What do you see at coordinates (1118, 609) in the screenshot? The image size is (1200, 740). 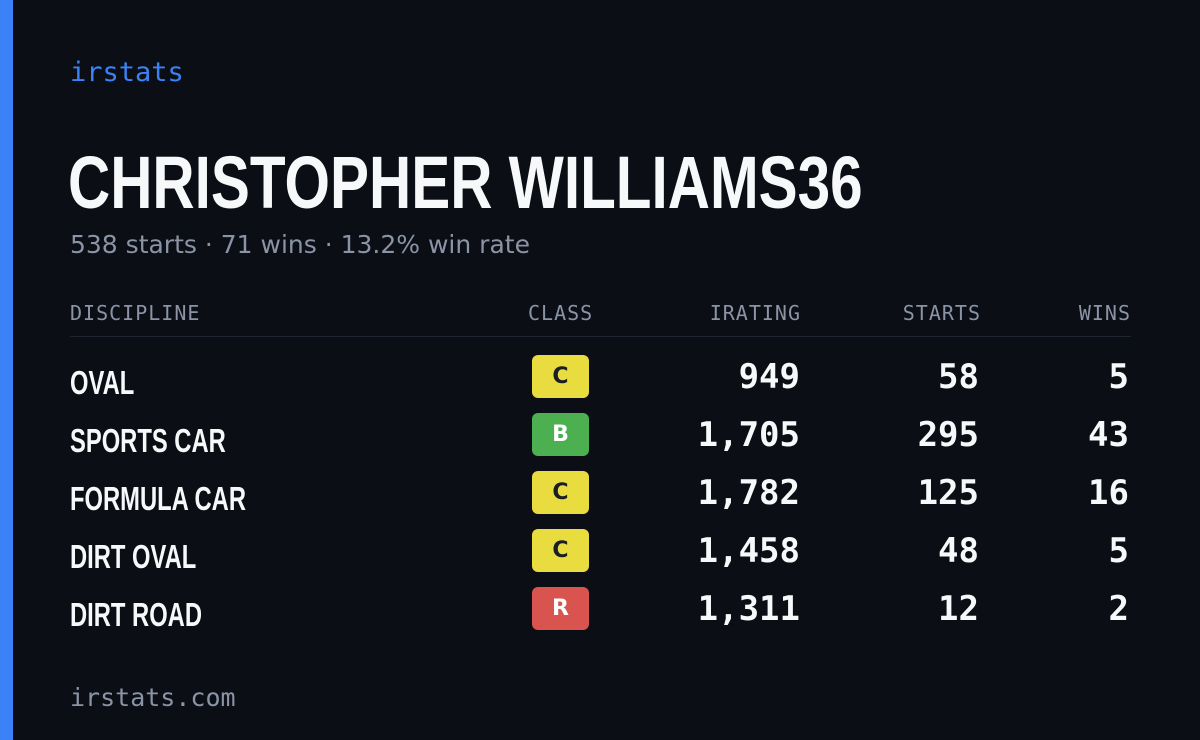 I see `wins-value: 2` at bounding box center [1118, 609].